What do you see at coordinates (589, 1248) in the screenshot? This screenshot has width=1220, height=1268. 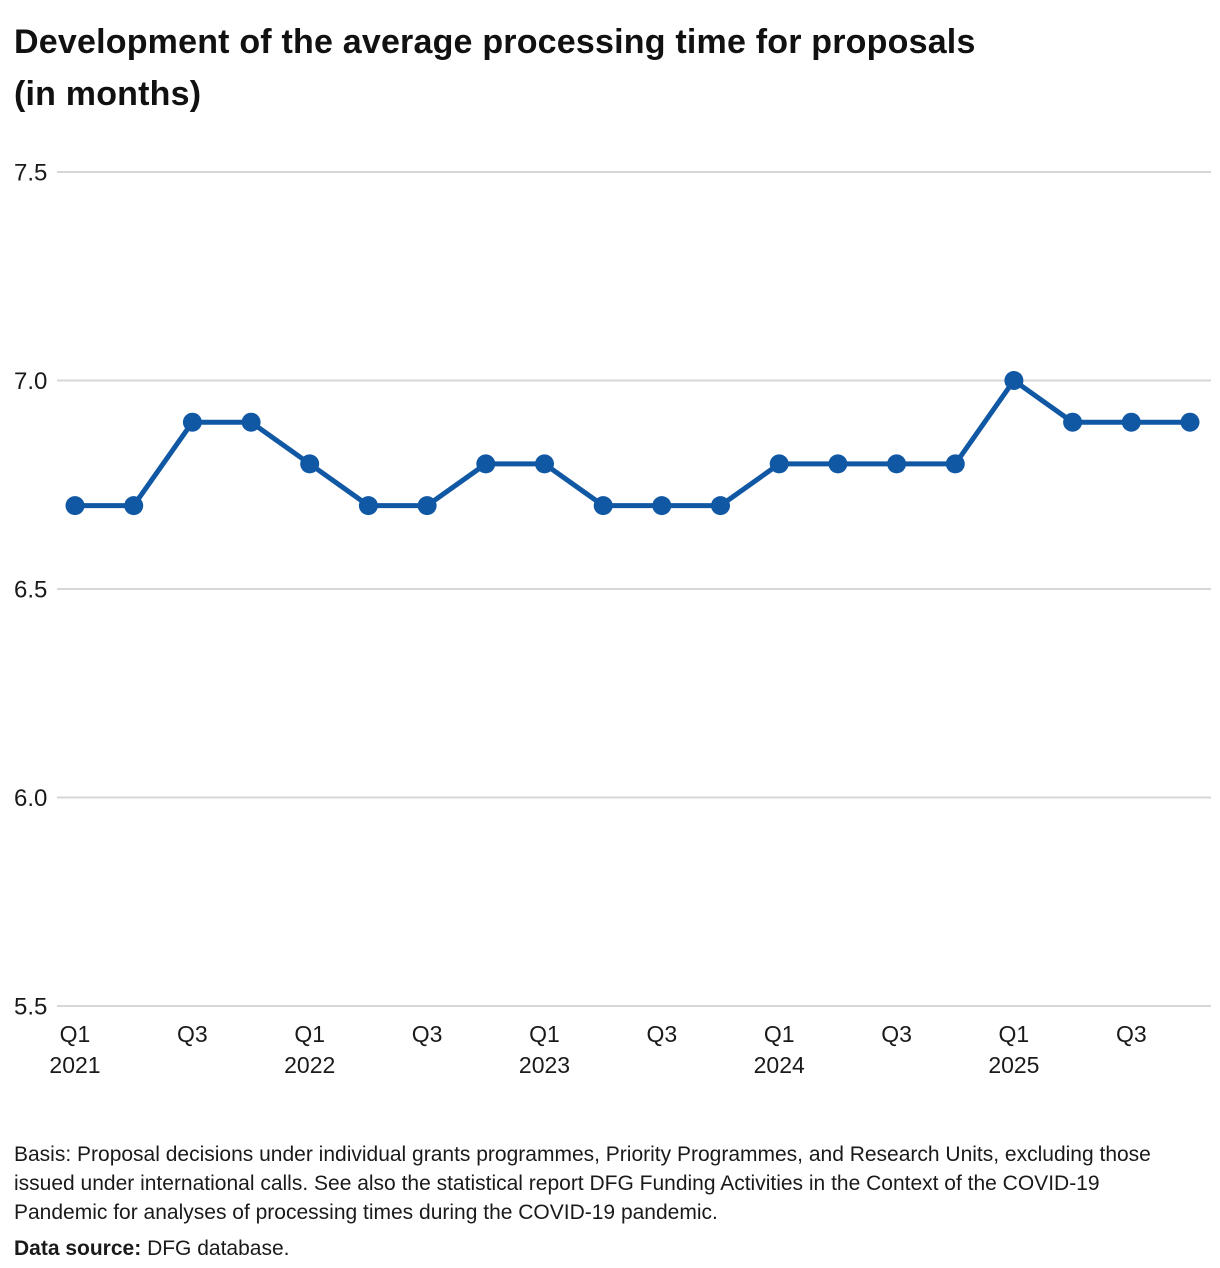 I see `data-source-note: Data source: DFG database.` at bounding box center [589, 1248].